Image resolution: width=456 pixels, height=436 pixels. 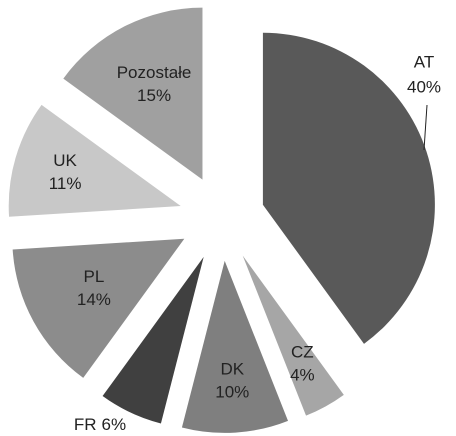 I want to click on slice-value: 14%, so click(x=94, y=299).